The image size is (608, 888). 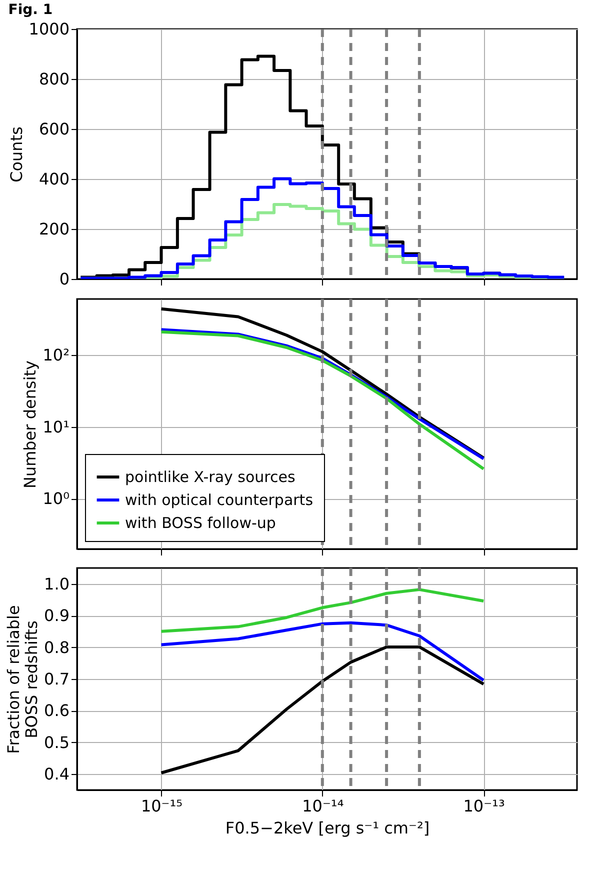 I want to click on y-tick-label: 800, so click(x=54, y=79).